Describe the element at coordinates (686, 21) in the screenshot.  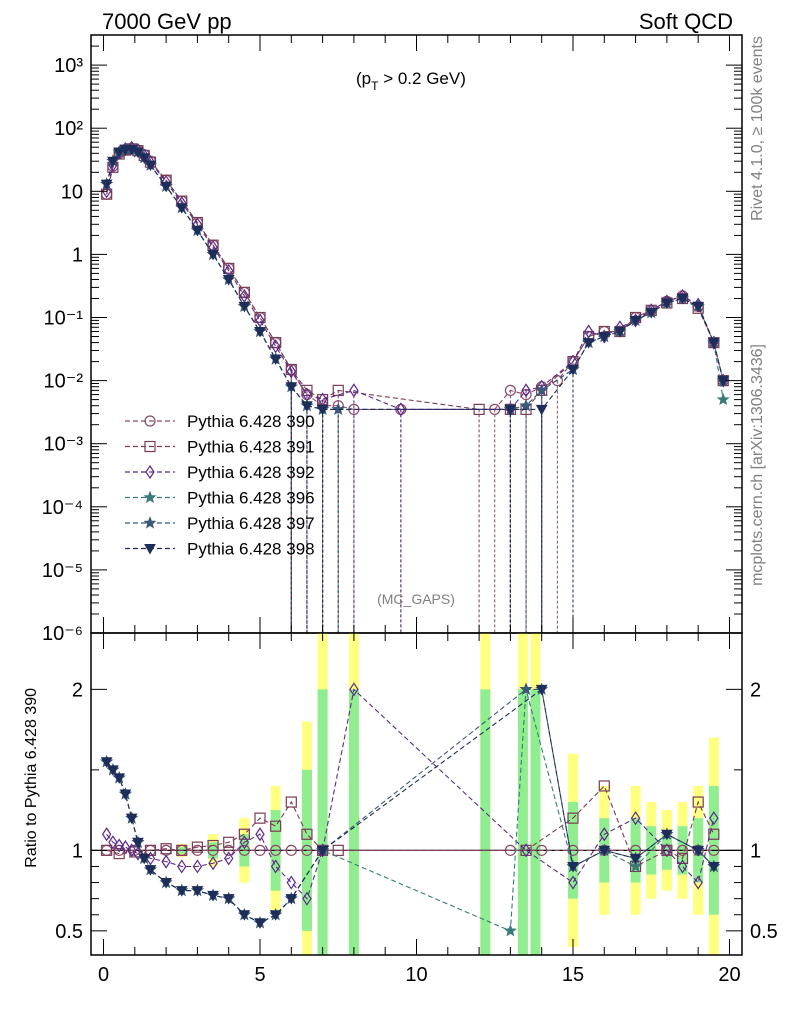
I see `header-right: Soft QCD` at that location.